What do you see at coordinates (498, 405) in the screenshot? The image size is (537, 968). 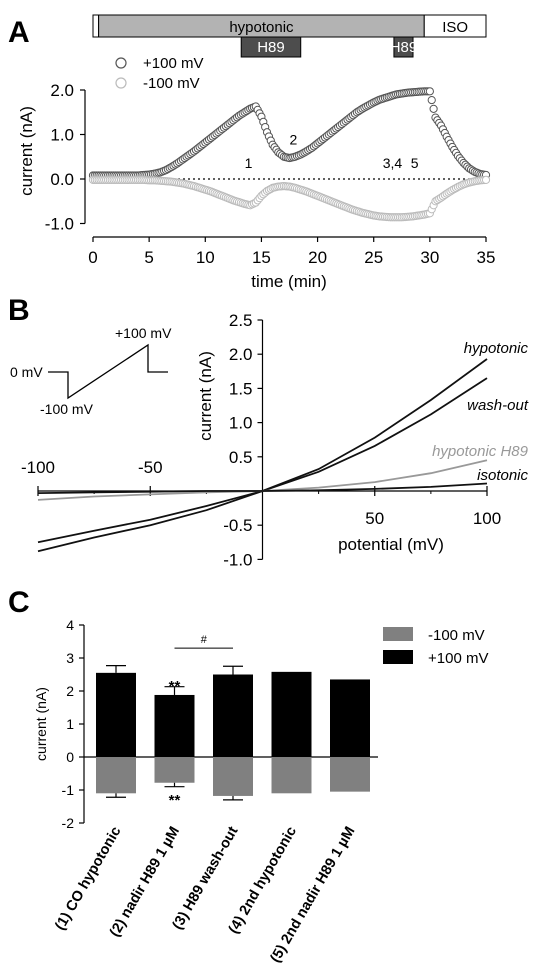 I see `iv-curve-label: wash-out` at bounding box center [498, 405].